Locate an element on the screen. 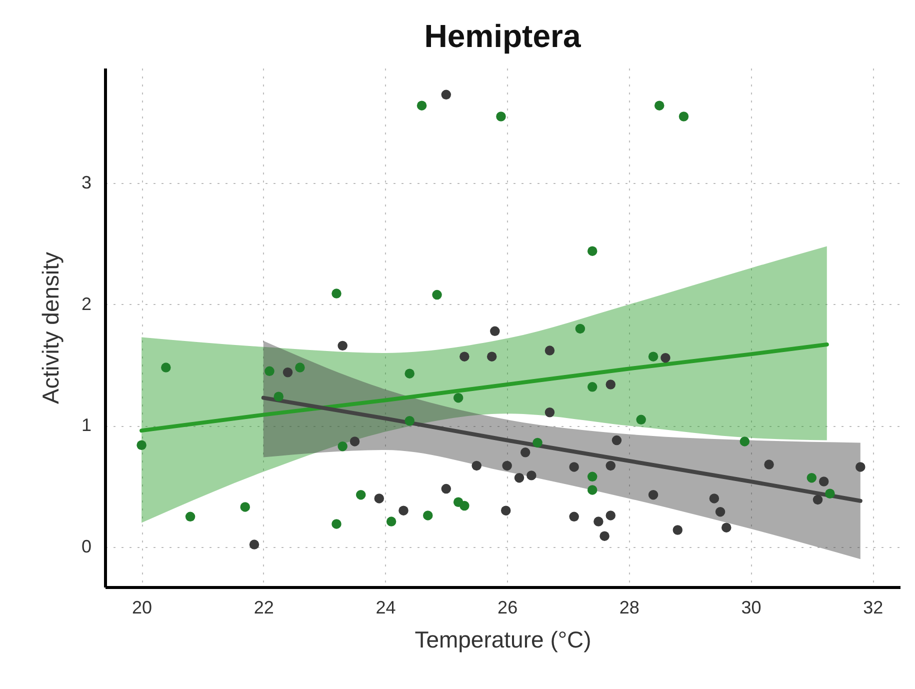 This screenshot has width=915, height=689. y-axis-title: Activity density is located at coordinates (50, 327).